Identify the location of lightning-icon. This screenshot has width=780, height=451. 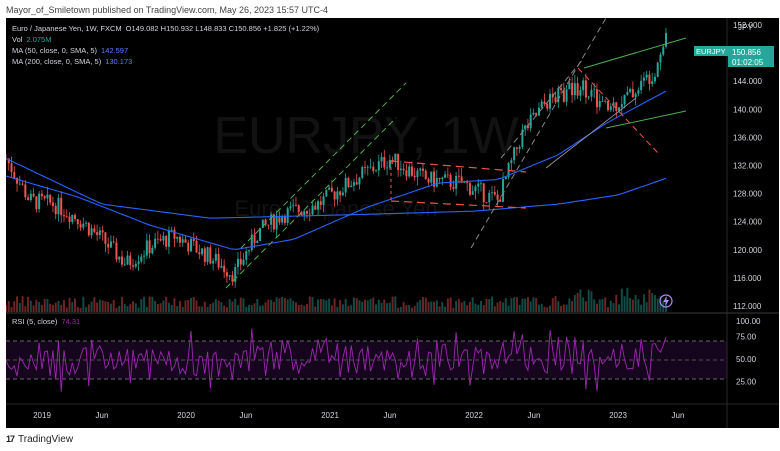
(666, 301).